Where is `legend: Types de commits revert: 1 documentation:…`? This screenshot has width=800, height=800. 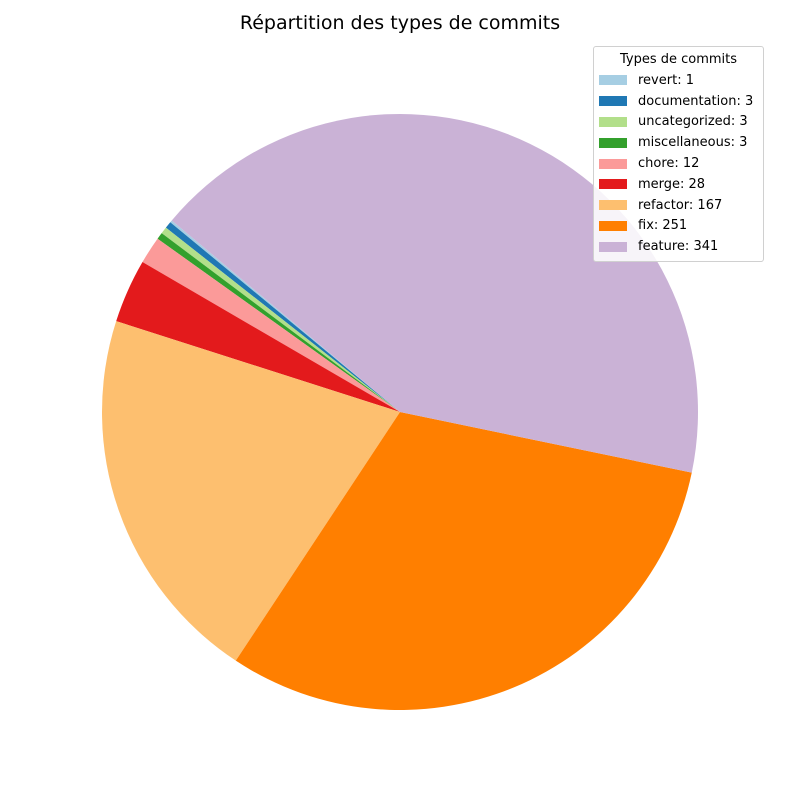
legend: Types de commits revert: 1 documentation:… is located at coordinates (678, 154).